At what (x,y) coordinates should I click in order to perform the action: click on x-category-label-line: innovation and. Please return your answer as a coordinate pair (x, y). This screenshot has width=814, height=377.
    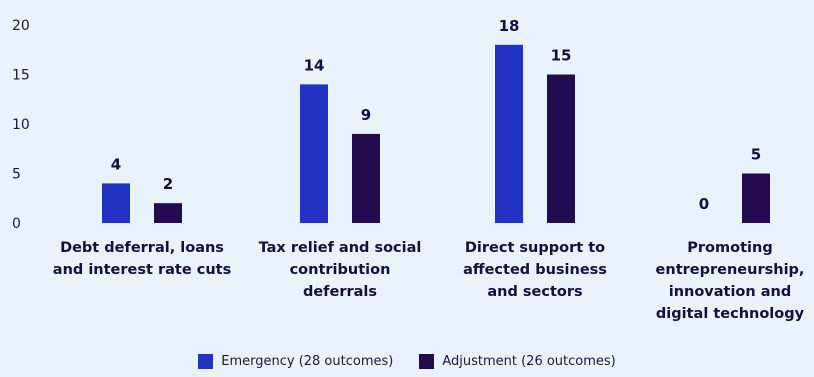
    Looking at the image, I should click on (730, 292).